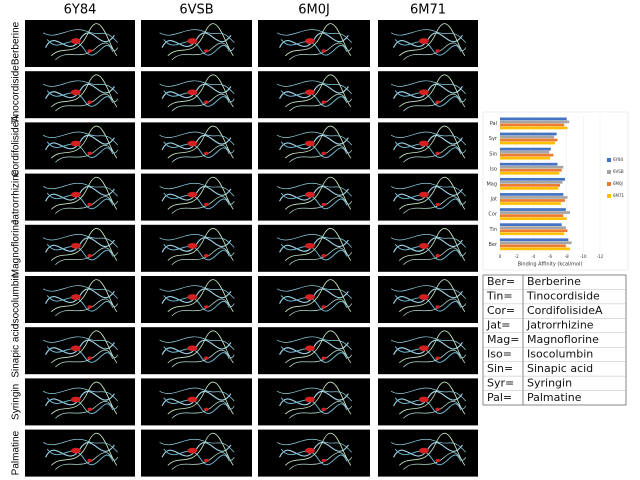  I want to click on column-header: 6VSB, so click(196, 10).